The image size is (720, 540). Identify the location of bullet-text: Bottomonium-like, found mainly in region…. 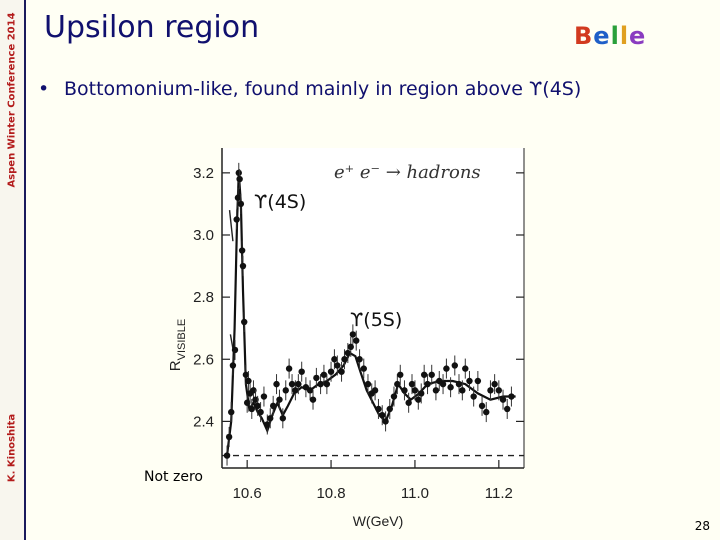
(323, 89).